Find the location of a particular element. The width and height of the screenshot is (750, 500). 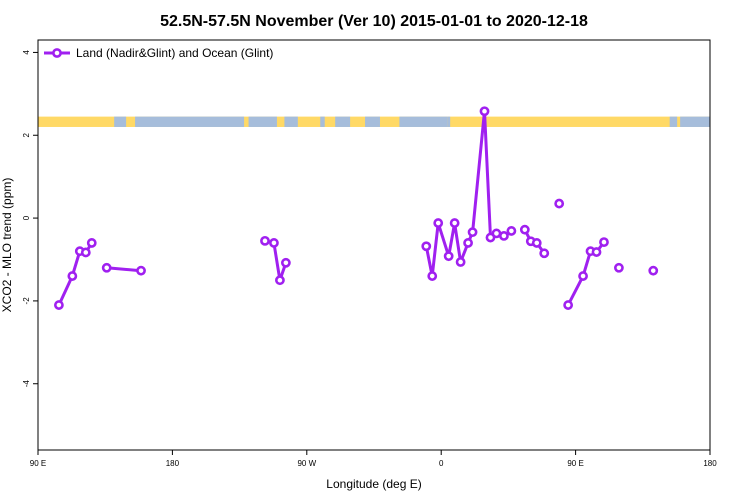

y-axis-label: XCO2 - MLO trend (ppm) is located at coordinates (7, 245).